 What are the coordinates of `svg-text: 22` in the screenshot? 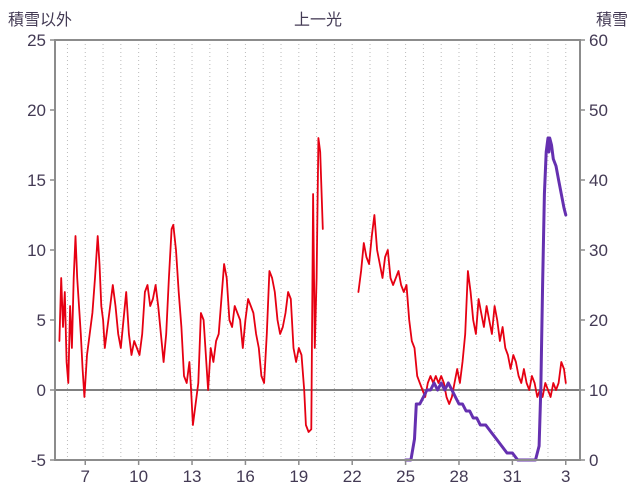 It's located at (352, 476).